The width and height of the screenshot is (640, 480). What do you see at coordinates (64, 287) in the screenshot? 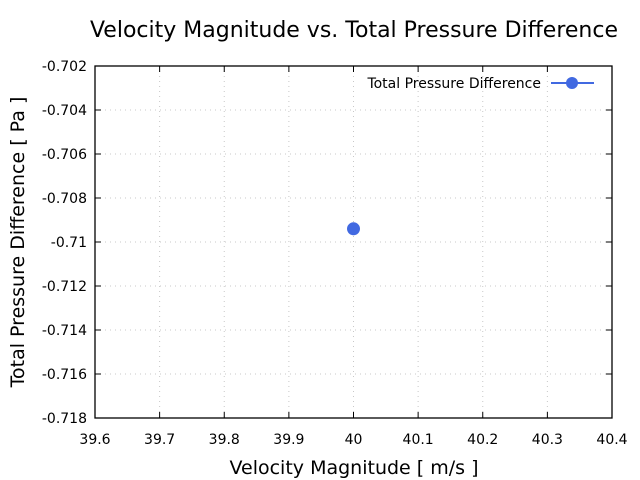
I see `y-tick-label: -0.712` at bounding box center [64, 287].